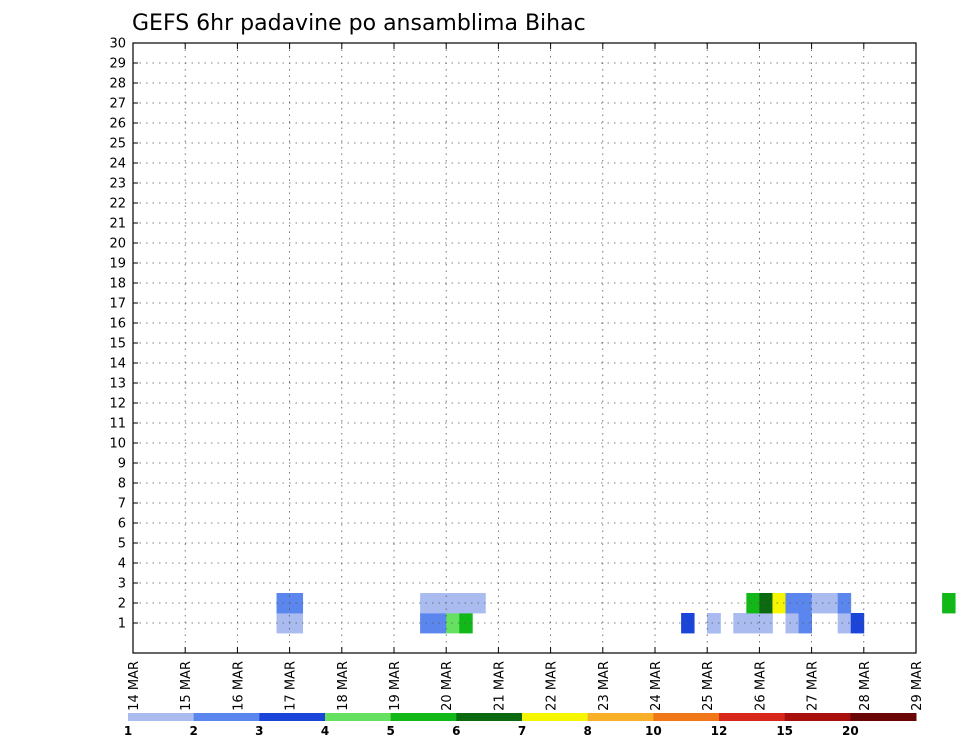  I want to click on colorbar-label: 10, so click(653, 731).